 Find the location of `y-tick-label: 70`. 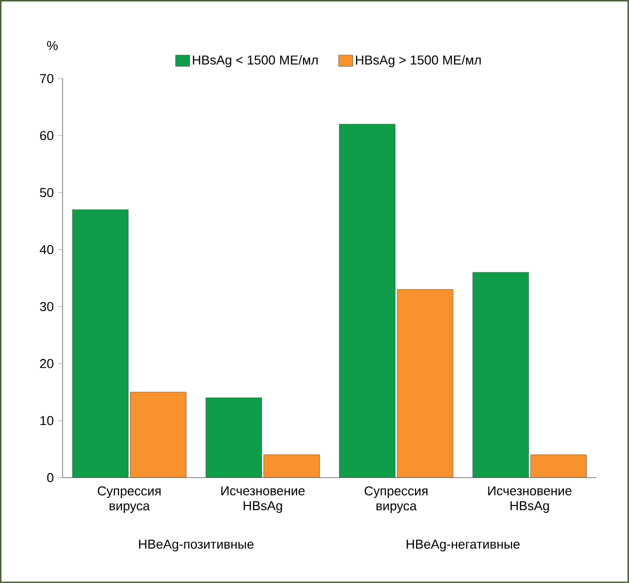

y-tick-label: 70 is located at coordinates (47, 79).